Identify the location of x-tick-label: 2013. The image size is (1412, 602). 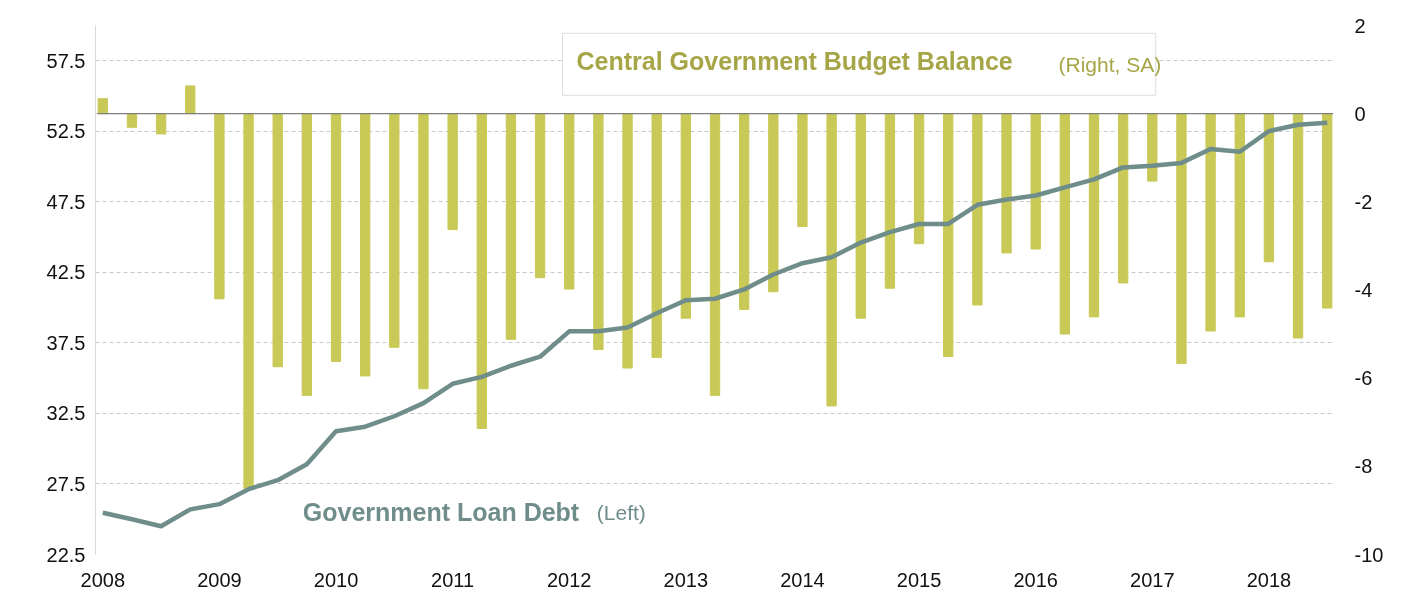
(686, 579).